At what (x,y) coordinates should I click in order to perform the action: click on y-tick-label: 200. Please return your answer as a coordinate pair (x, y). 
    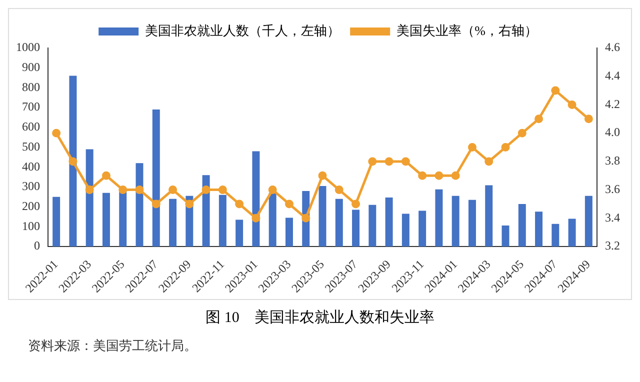
    Looking at the image, I should click on (31, 205).